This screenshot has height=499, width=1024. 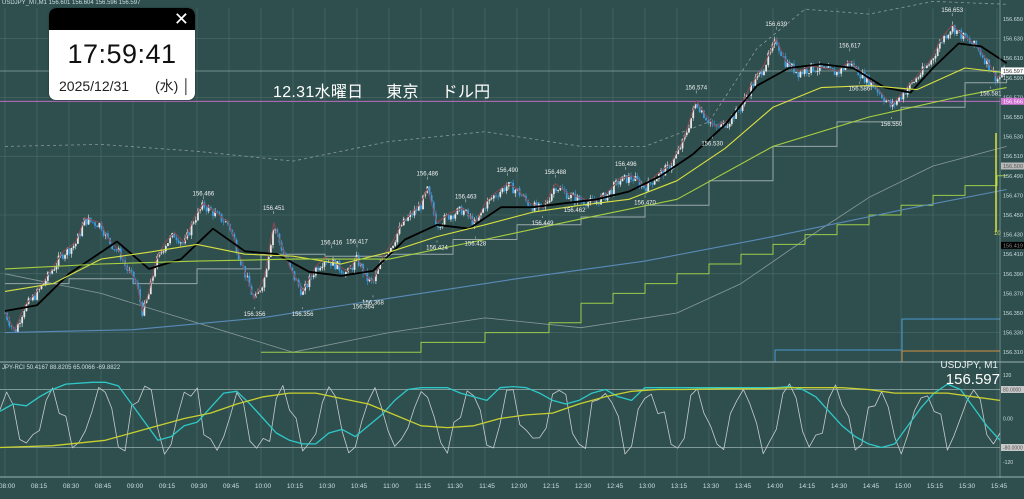 I want to click on svg-text: 156.330, so click(x=1013, y=334).